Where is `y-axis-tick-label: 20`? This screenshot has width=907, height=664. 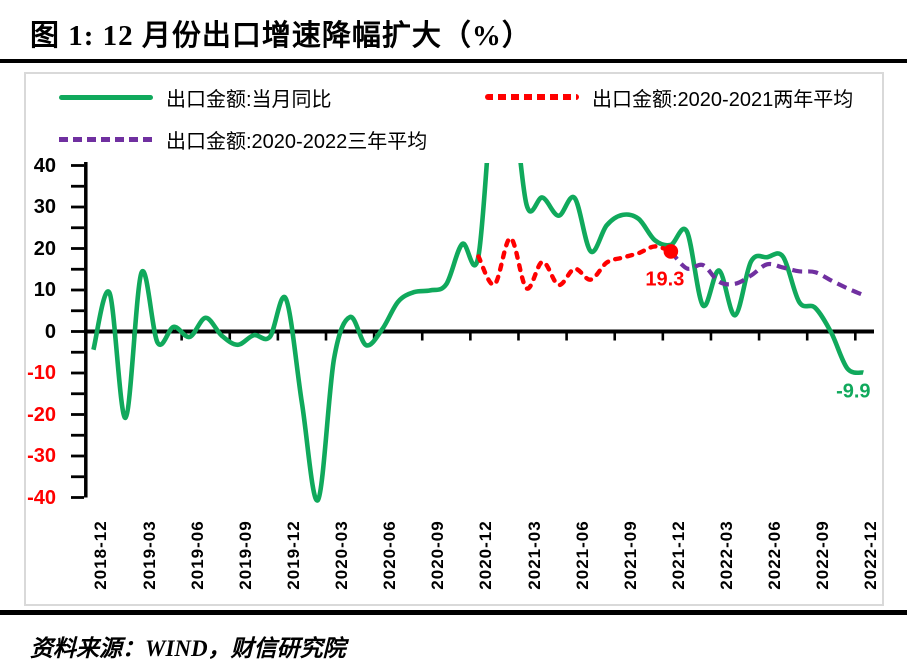
y-axis-tick-label: 20 is located at coordinates (44, 248).